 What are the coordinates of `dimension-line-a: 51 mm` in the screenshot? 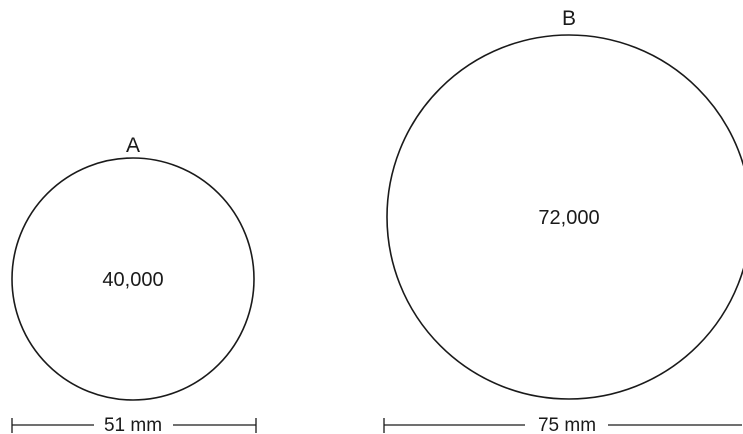 It's located at (134, 424).